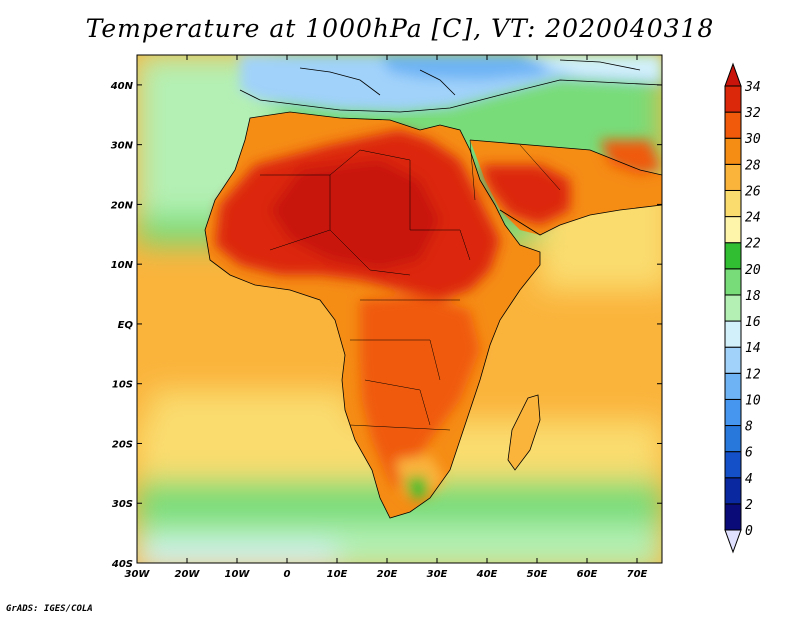 This screenshot has width=800, height=618. What do you see at coordinates (753, 191) in the screenshot?
I see `colorbar-label: 26` at bounding box center [753, 191].